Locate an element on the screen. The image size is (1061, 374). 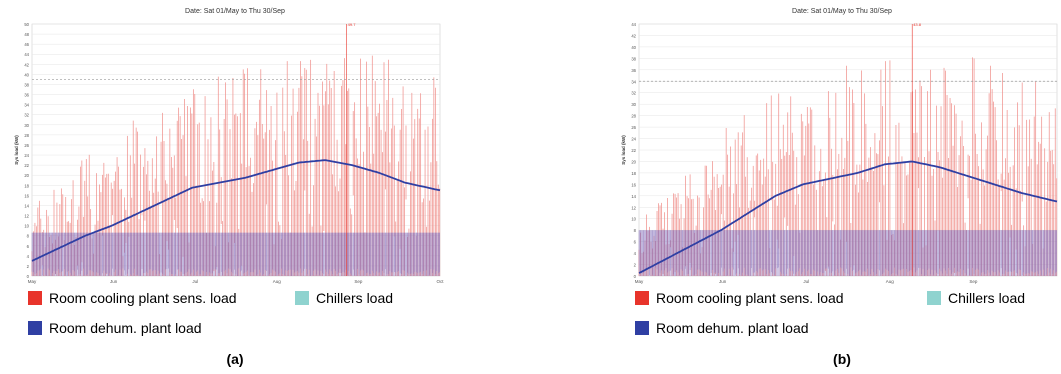
panel-label-b: (b) is located at coordinates (842, 359).